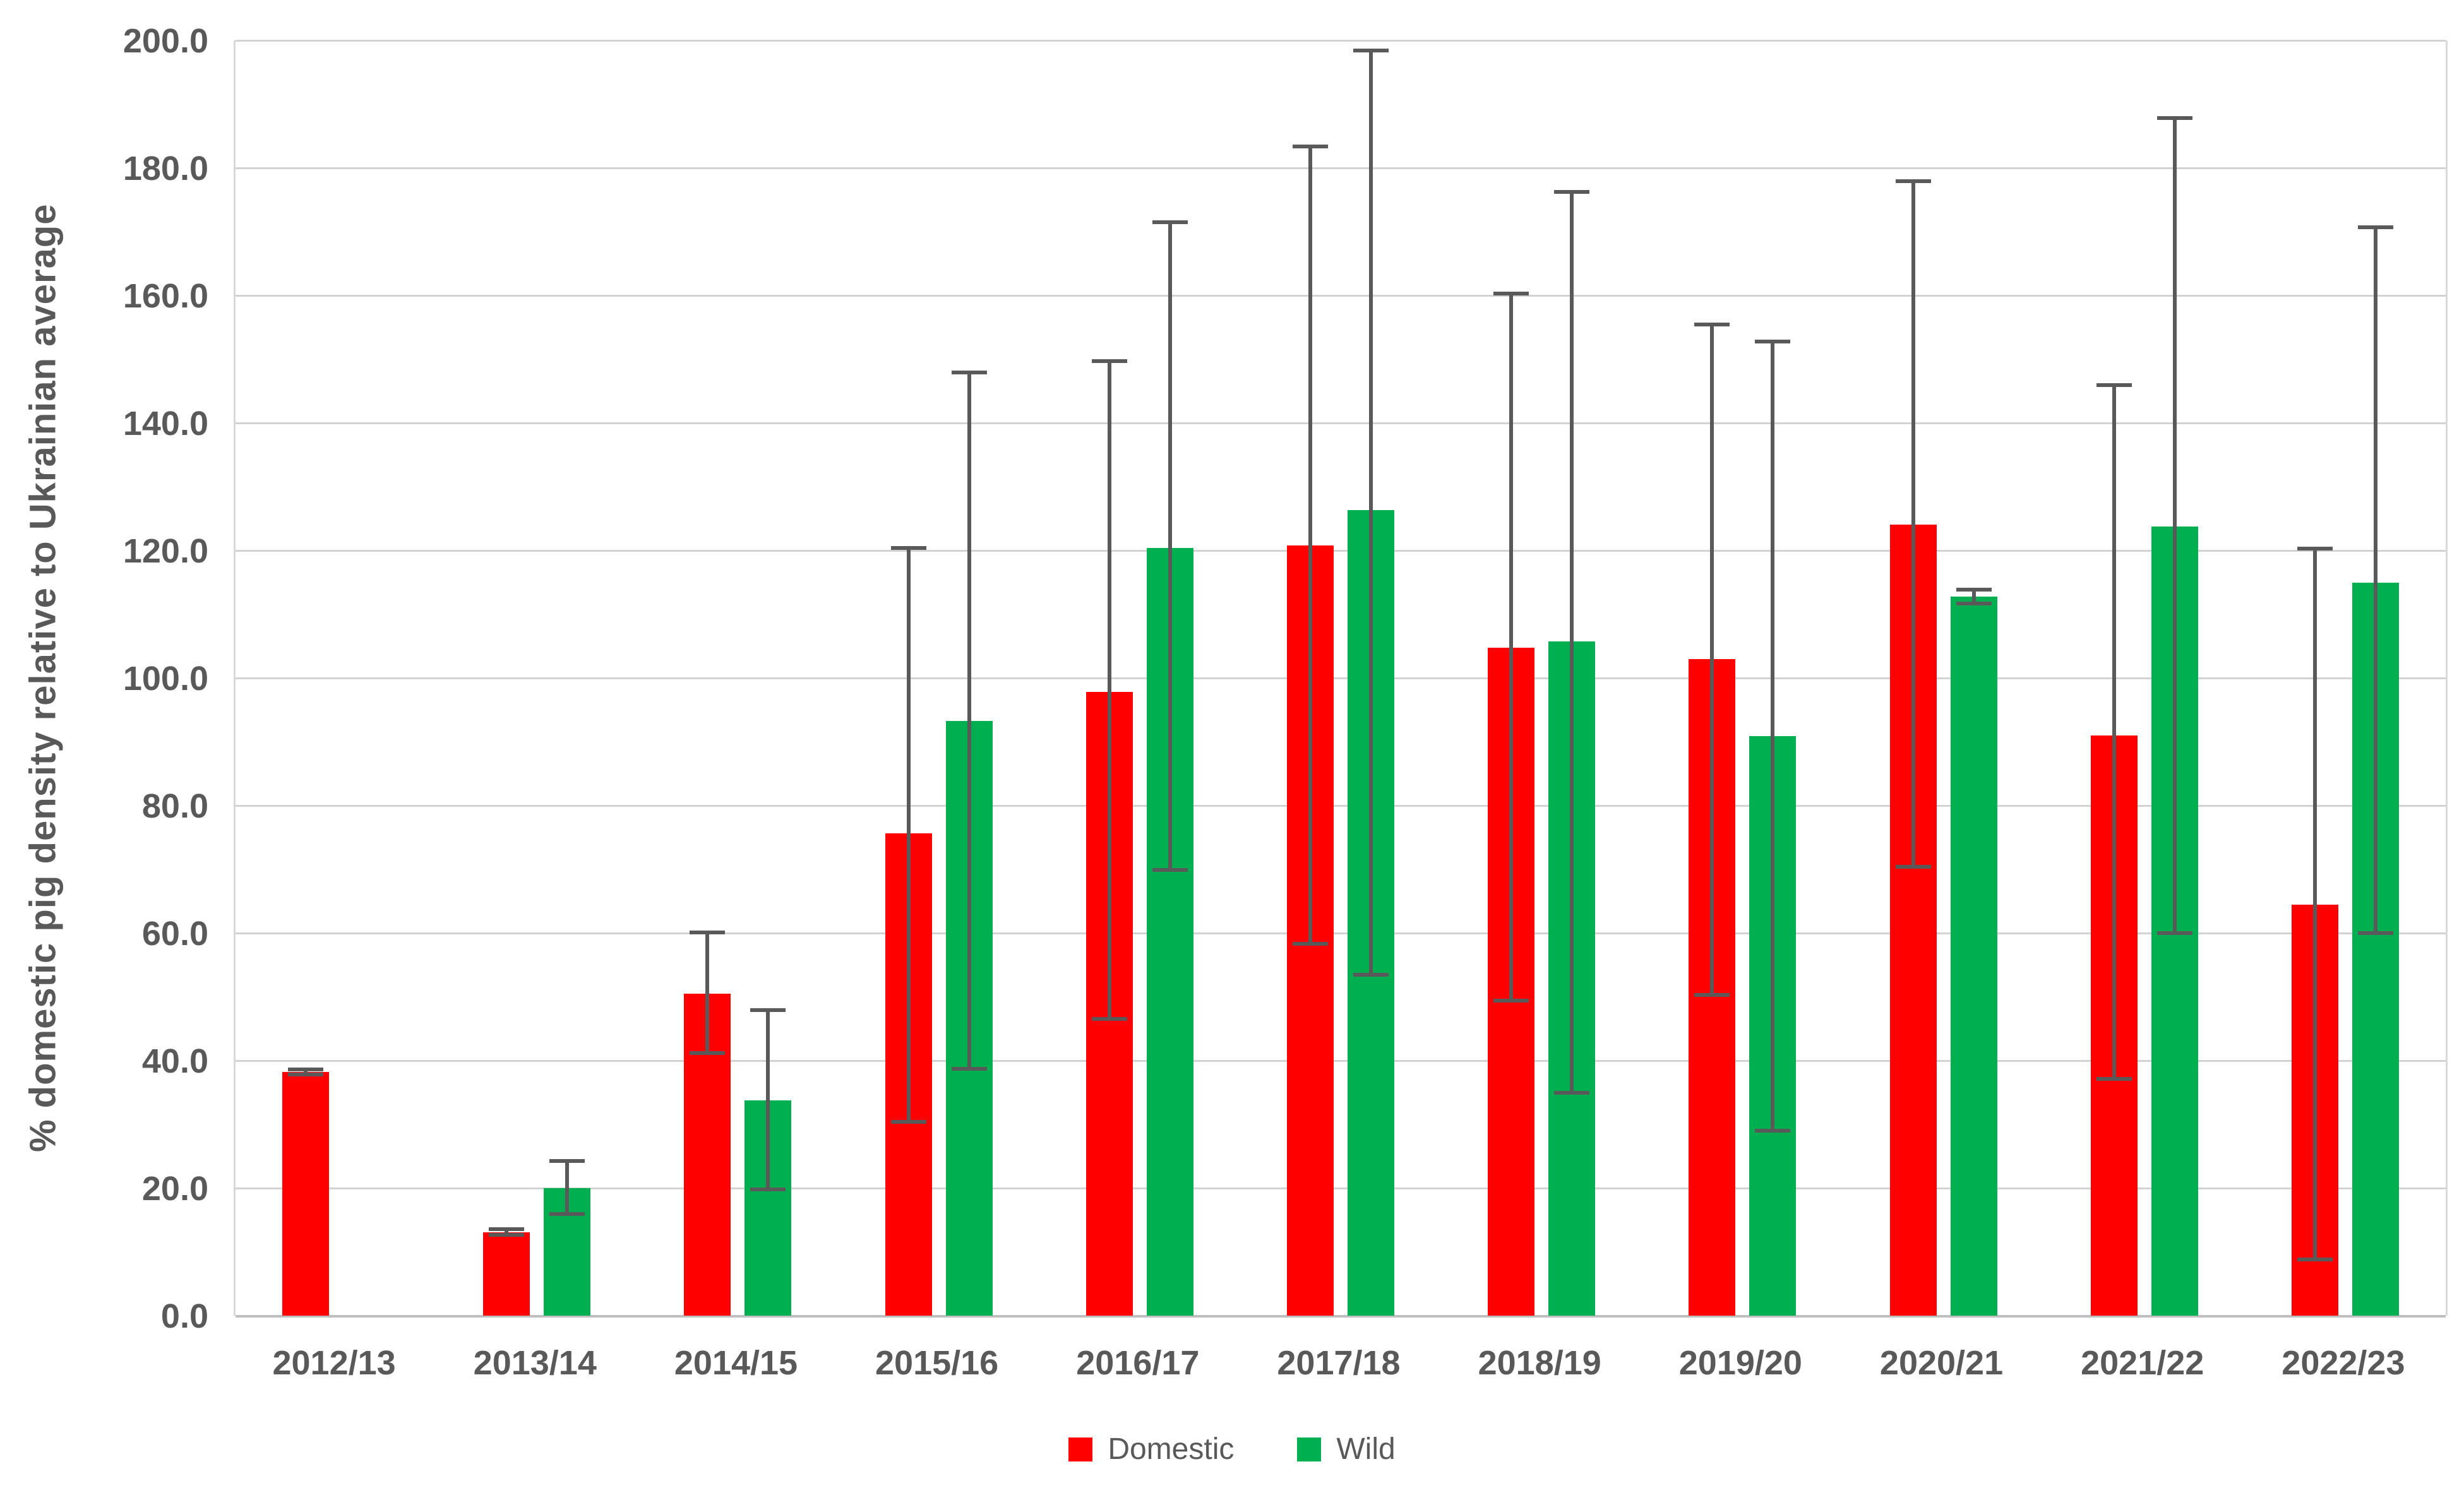 The height and width of the screenshot is (1488, 2464). I want to click on error-cap-bottom-domestic-2013/14, so click(507, 1234).